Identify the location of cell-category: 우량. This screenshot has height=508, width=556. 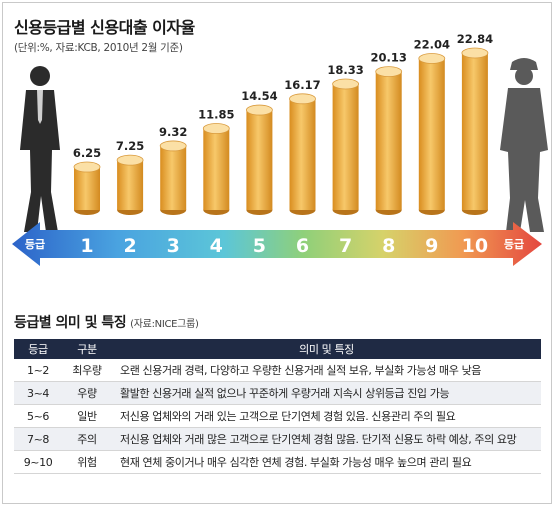
(87, 393).